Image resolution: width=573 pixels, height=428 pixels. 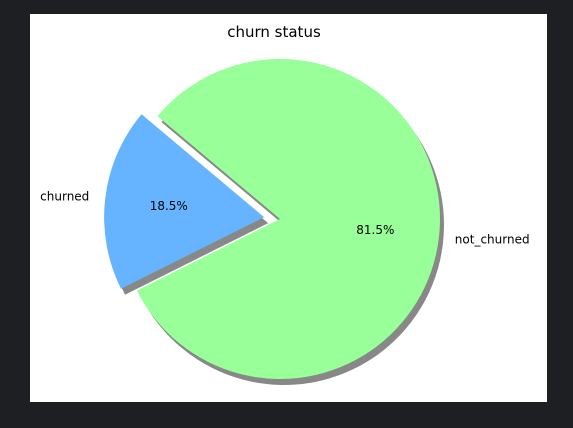 I want to click on slice-pct-label-churned: 18.5%, so click(x=169, y=206).